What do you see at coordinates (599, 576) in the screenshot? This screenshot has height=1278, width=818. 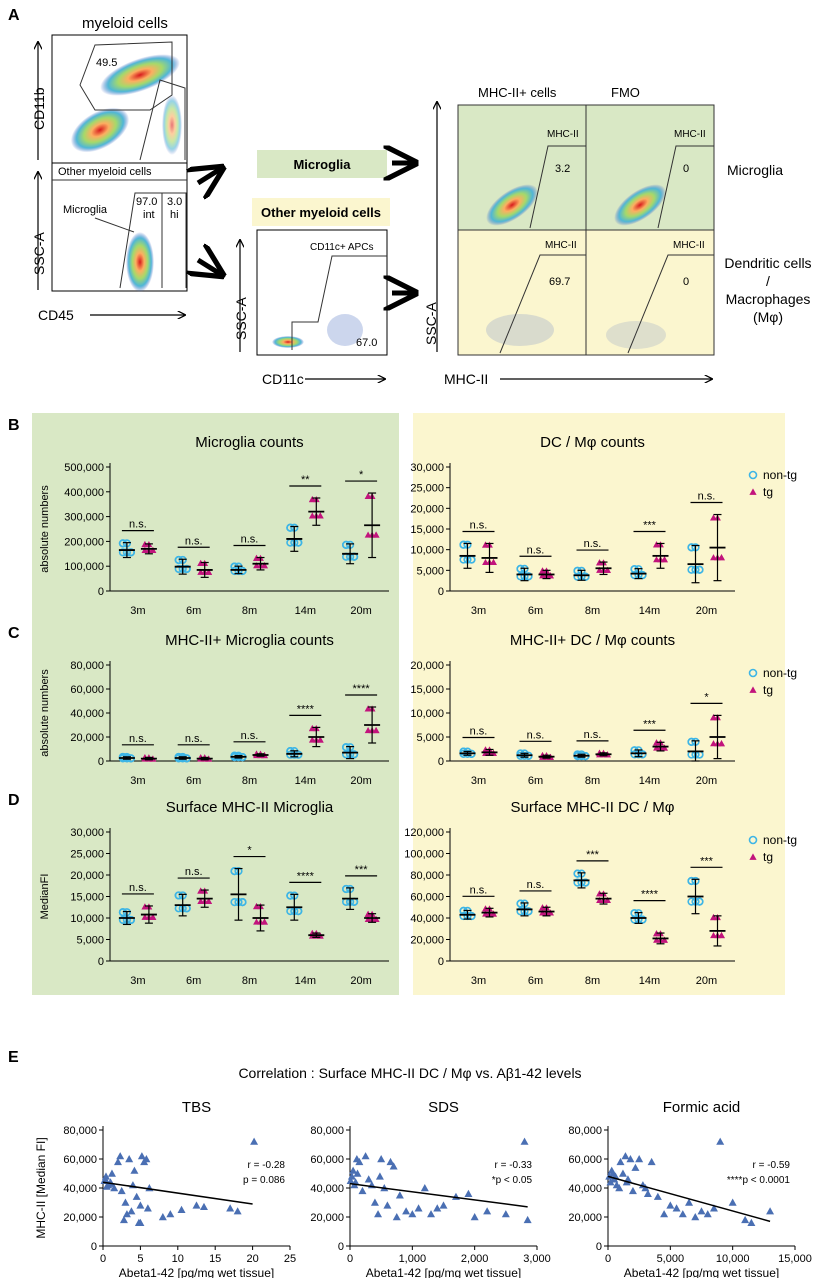 I see `yellow-background` at bounding box center [599, 576].